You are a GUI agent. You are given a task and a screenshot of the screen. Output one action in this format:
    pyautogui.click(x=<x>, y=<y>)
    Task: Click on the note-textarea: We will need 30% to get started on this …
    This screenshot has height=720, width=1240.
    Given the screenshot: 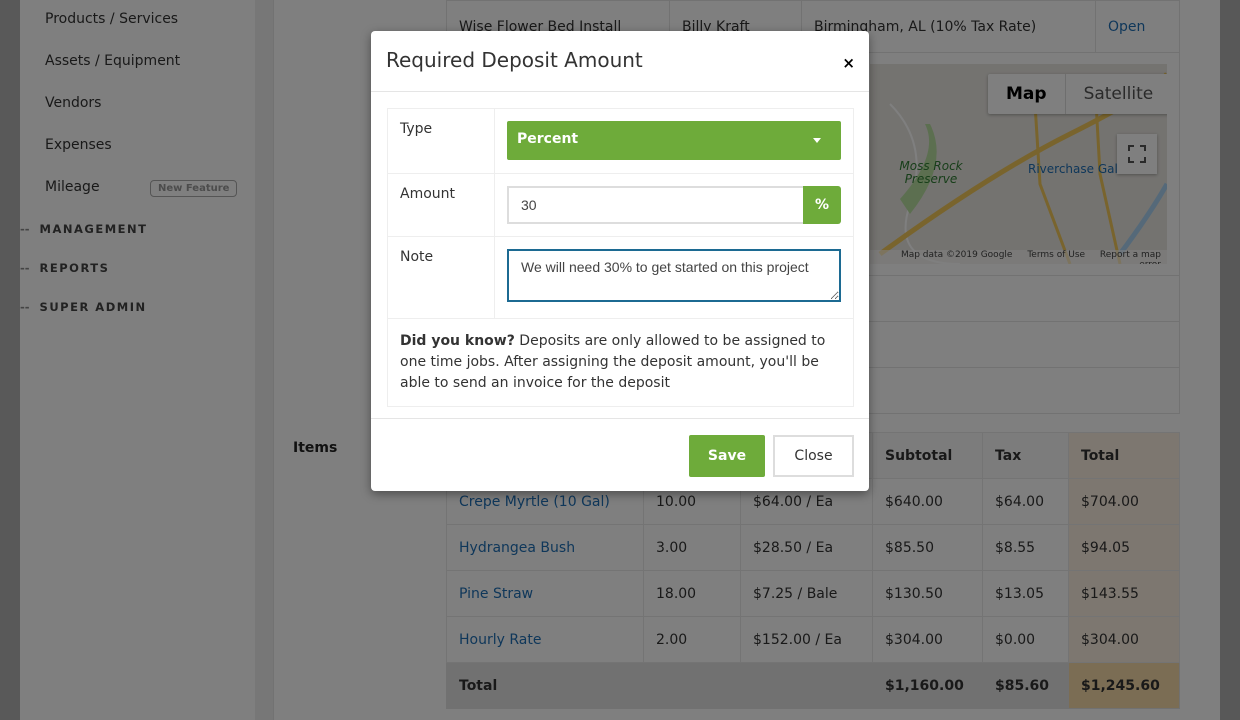 What is the action you would take?
    pyautogui.click(x=674, y=275)
    